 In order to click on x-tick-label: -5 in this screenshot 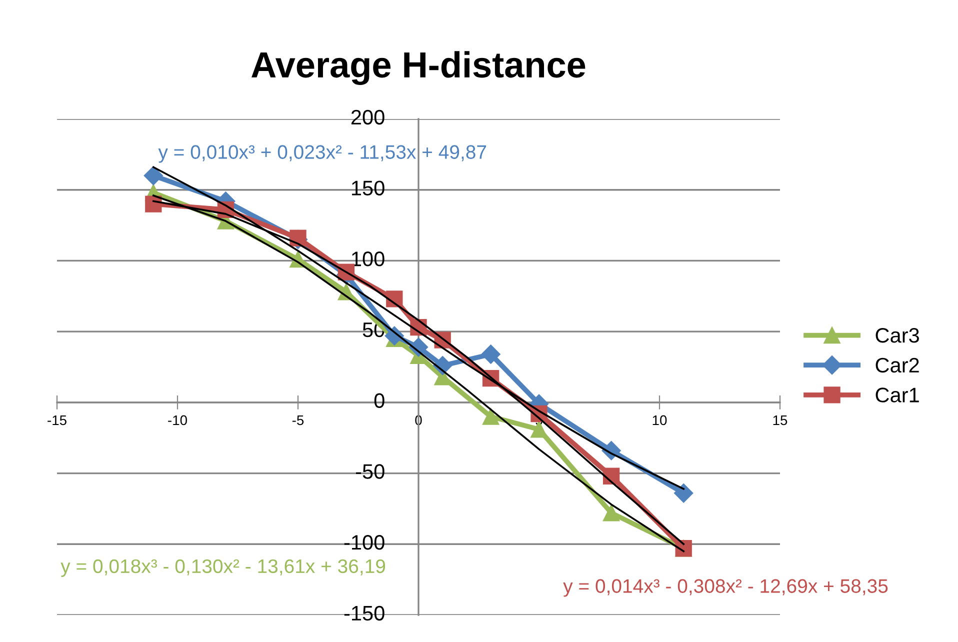, I will do `click(298, 420)`.